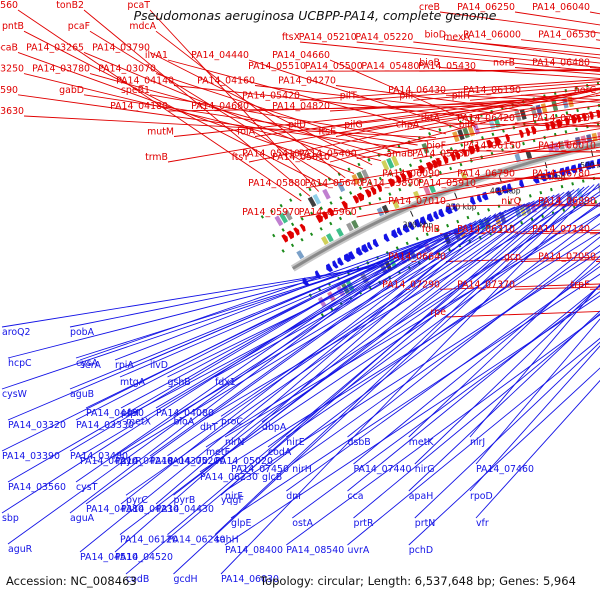  What do you see at coordinates (241, 523) in the screenshot?
I see `reverse-gene-label: glpE` at bounding box center [241, 523].